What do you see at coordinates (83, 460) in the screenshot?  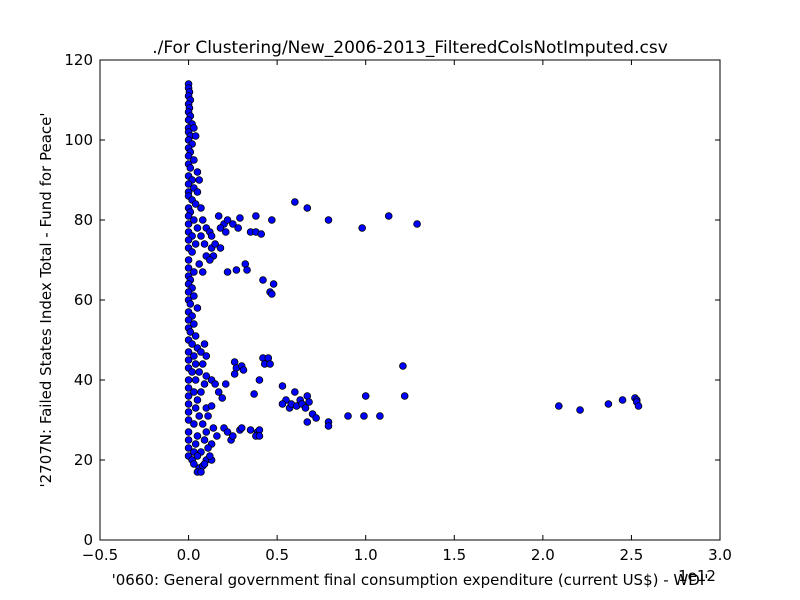 I see `y-tick-label: 20` at bounding box center [83, 460].